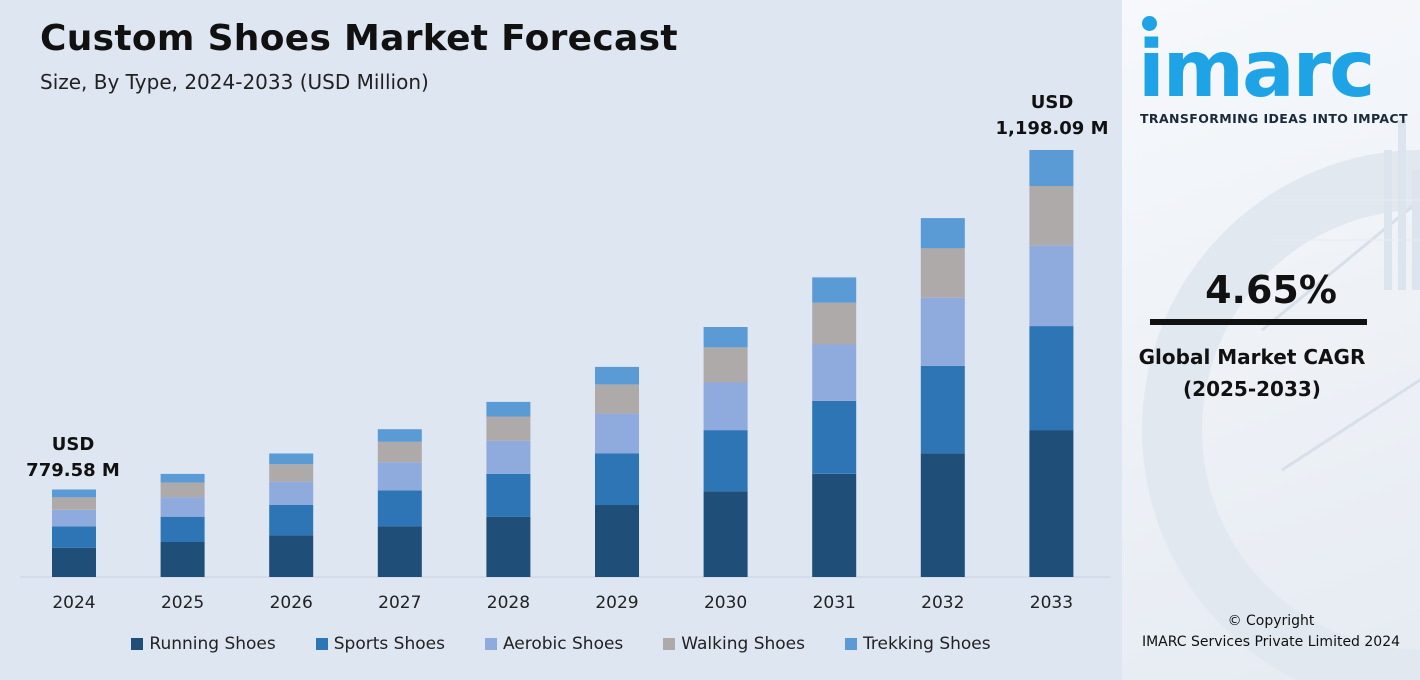 Image resolution: width=1420 pixels, height=680 pixels. What do you see at coordinates (234, 82) in the screenshot?
I see `chart-subtitle: Size, By Type, 2024-2033 (USD Million)` at bounding box center [234, 82].